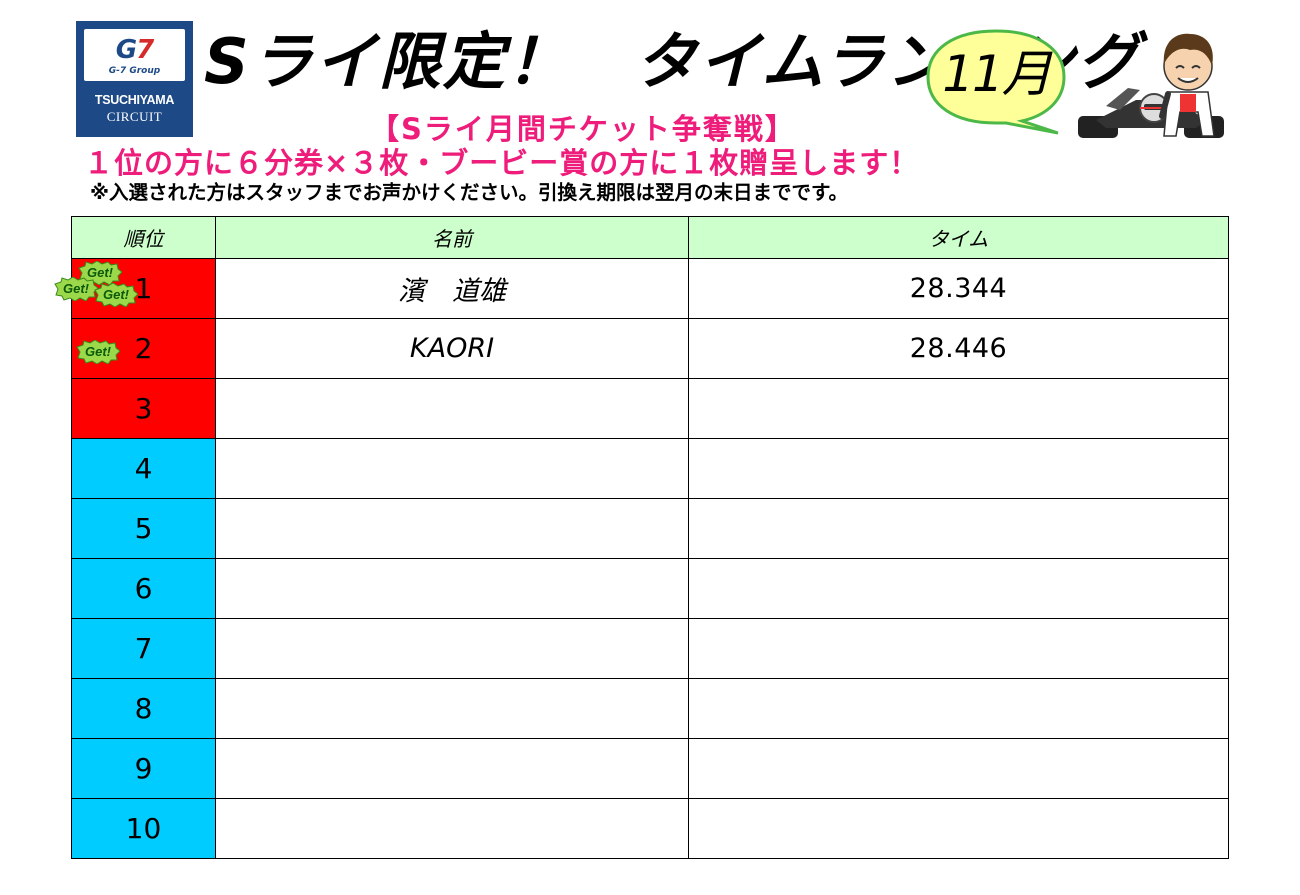 Image resolution: width=1300 pixels, height=895 pixels. Describe the element at coordinates (1151, 84) in the screenshot. I see `kart-driver-mascot-icon` at that location.